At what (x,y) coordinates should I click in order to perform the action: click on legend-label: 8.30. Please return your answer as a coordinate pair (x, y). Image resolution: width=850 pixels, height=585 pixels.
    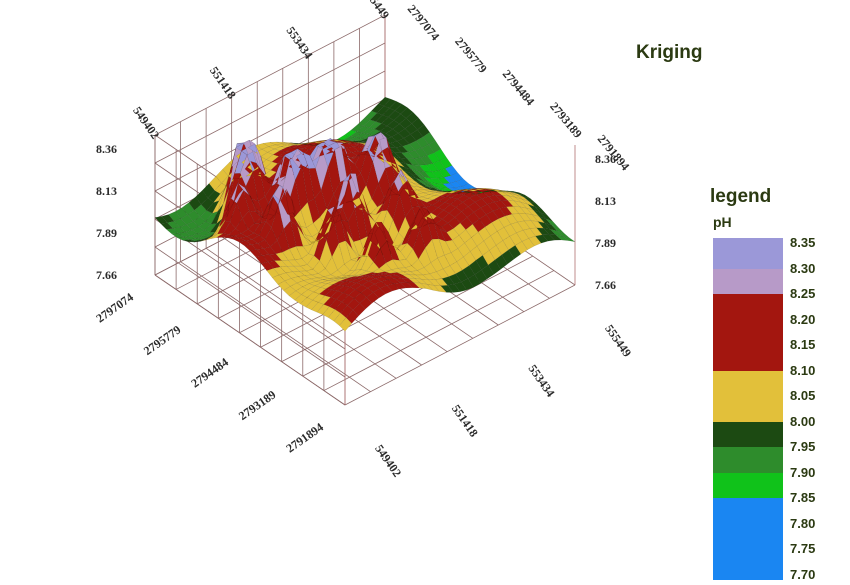
    Looking at the image, I should click on (803, 268).